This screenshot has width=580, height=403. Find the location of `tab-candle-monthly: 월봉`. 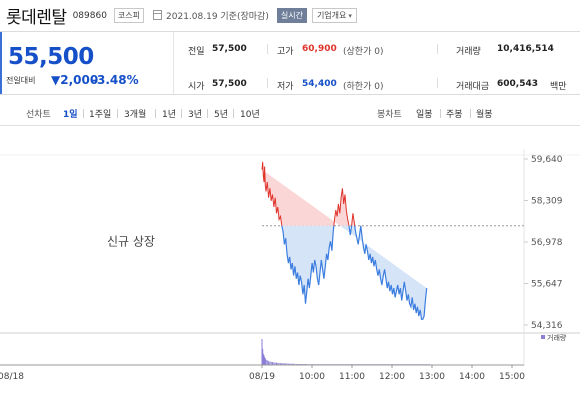

tab-candle-monthly: 월봉 is located at coordinates (484, 115).